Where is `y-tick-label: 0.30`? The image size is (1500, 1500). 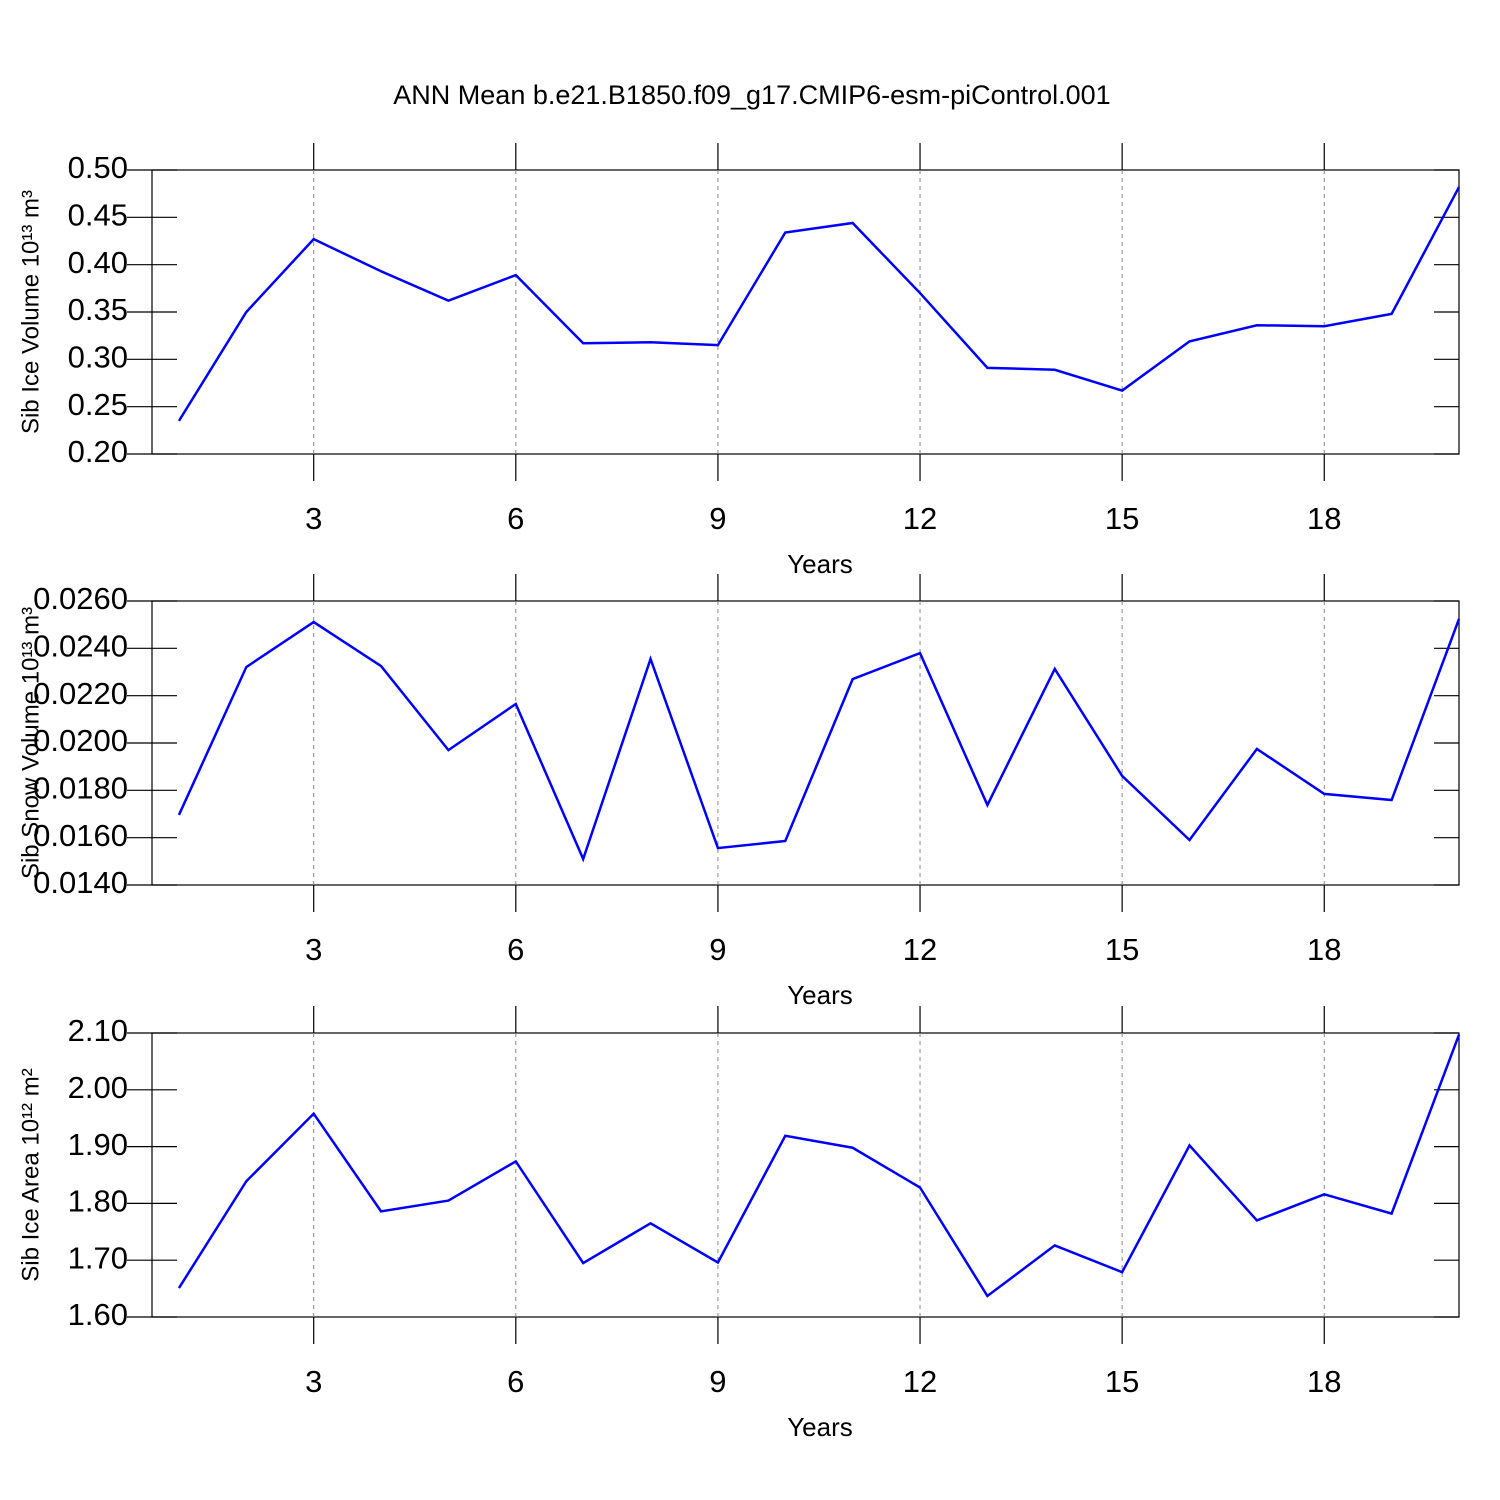
y-tick-label: 0.30 is located at coordinates (98, 357).